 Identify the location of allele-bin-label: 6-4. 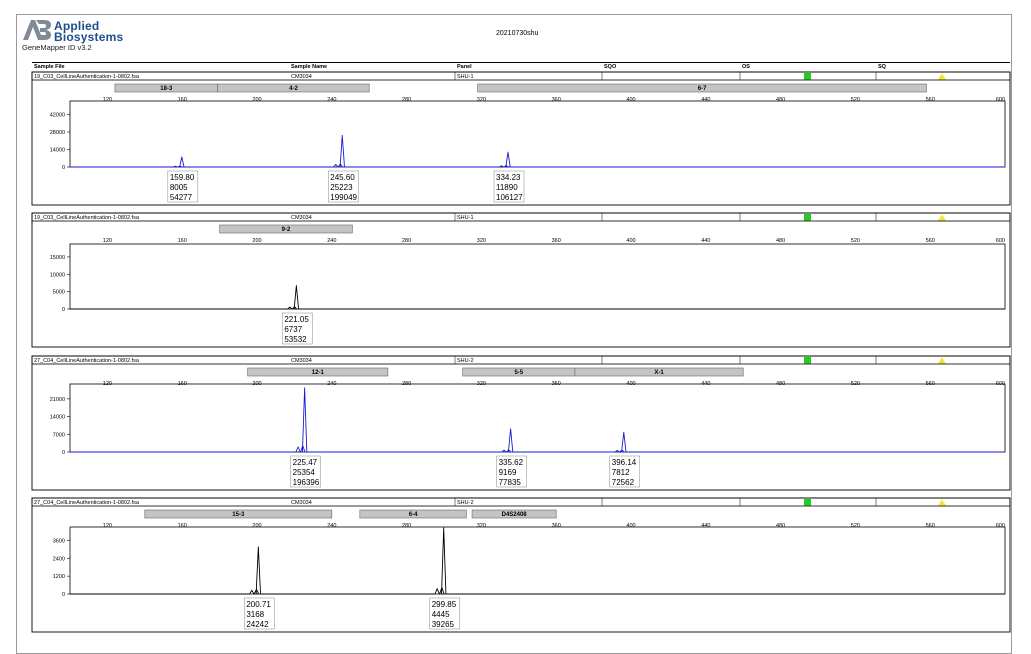
(413, 515).